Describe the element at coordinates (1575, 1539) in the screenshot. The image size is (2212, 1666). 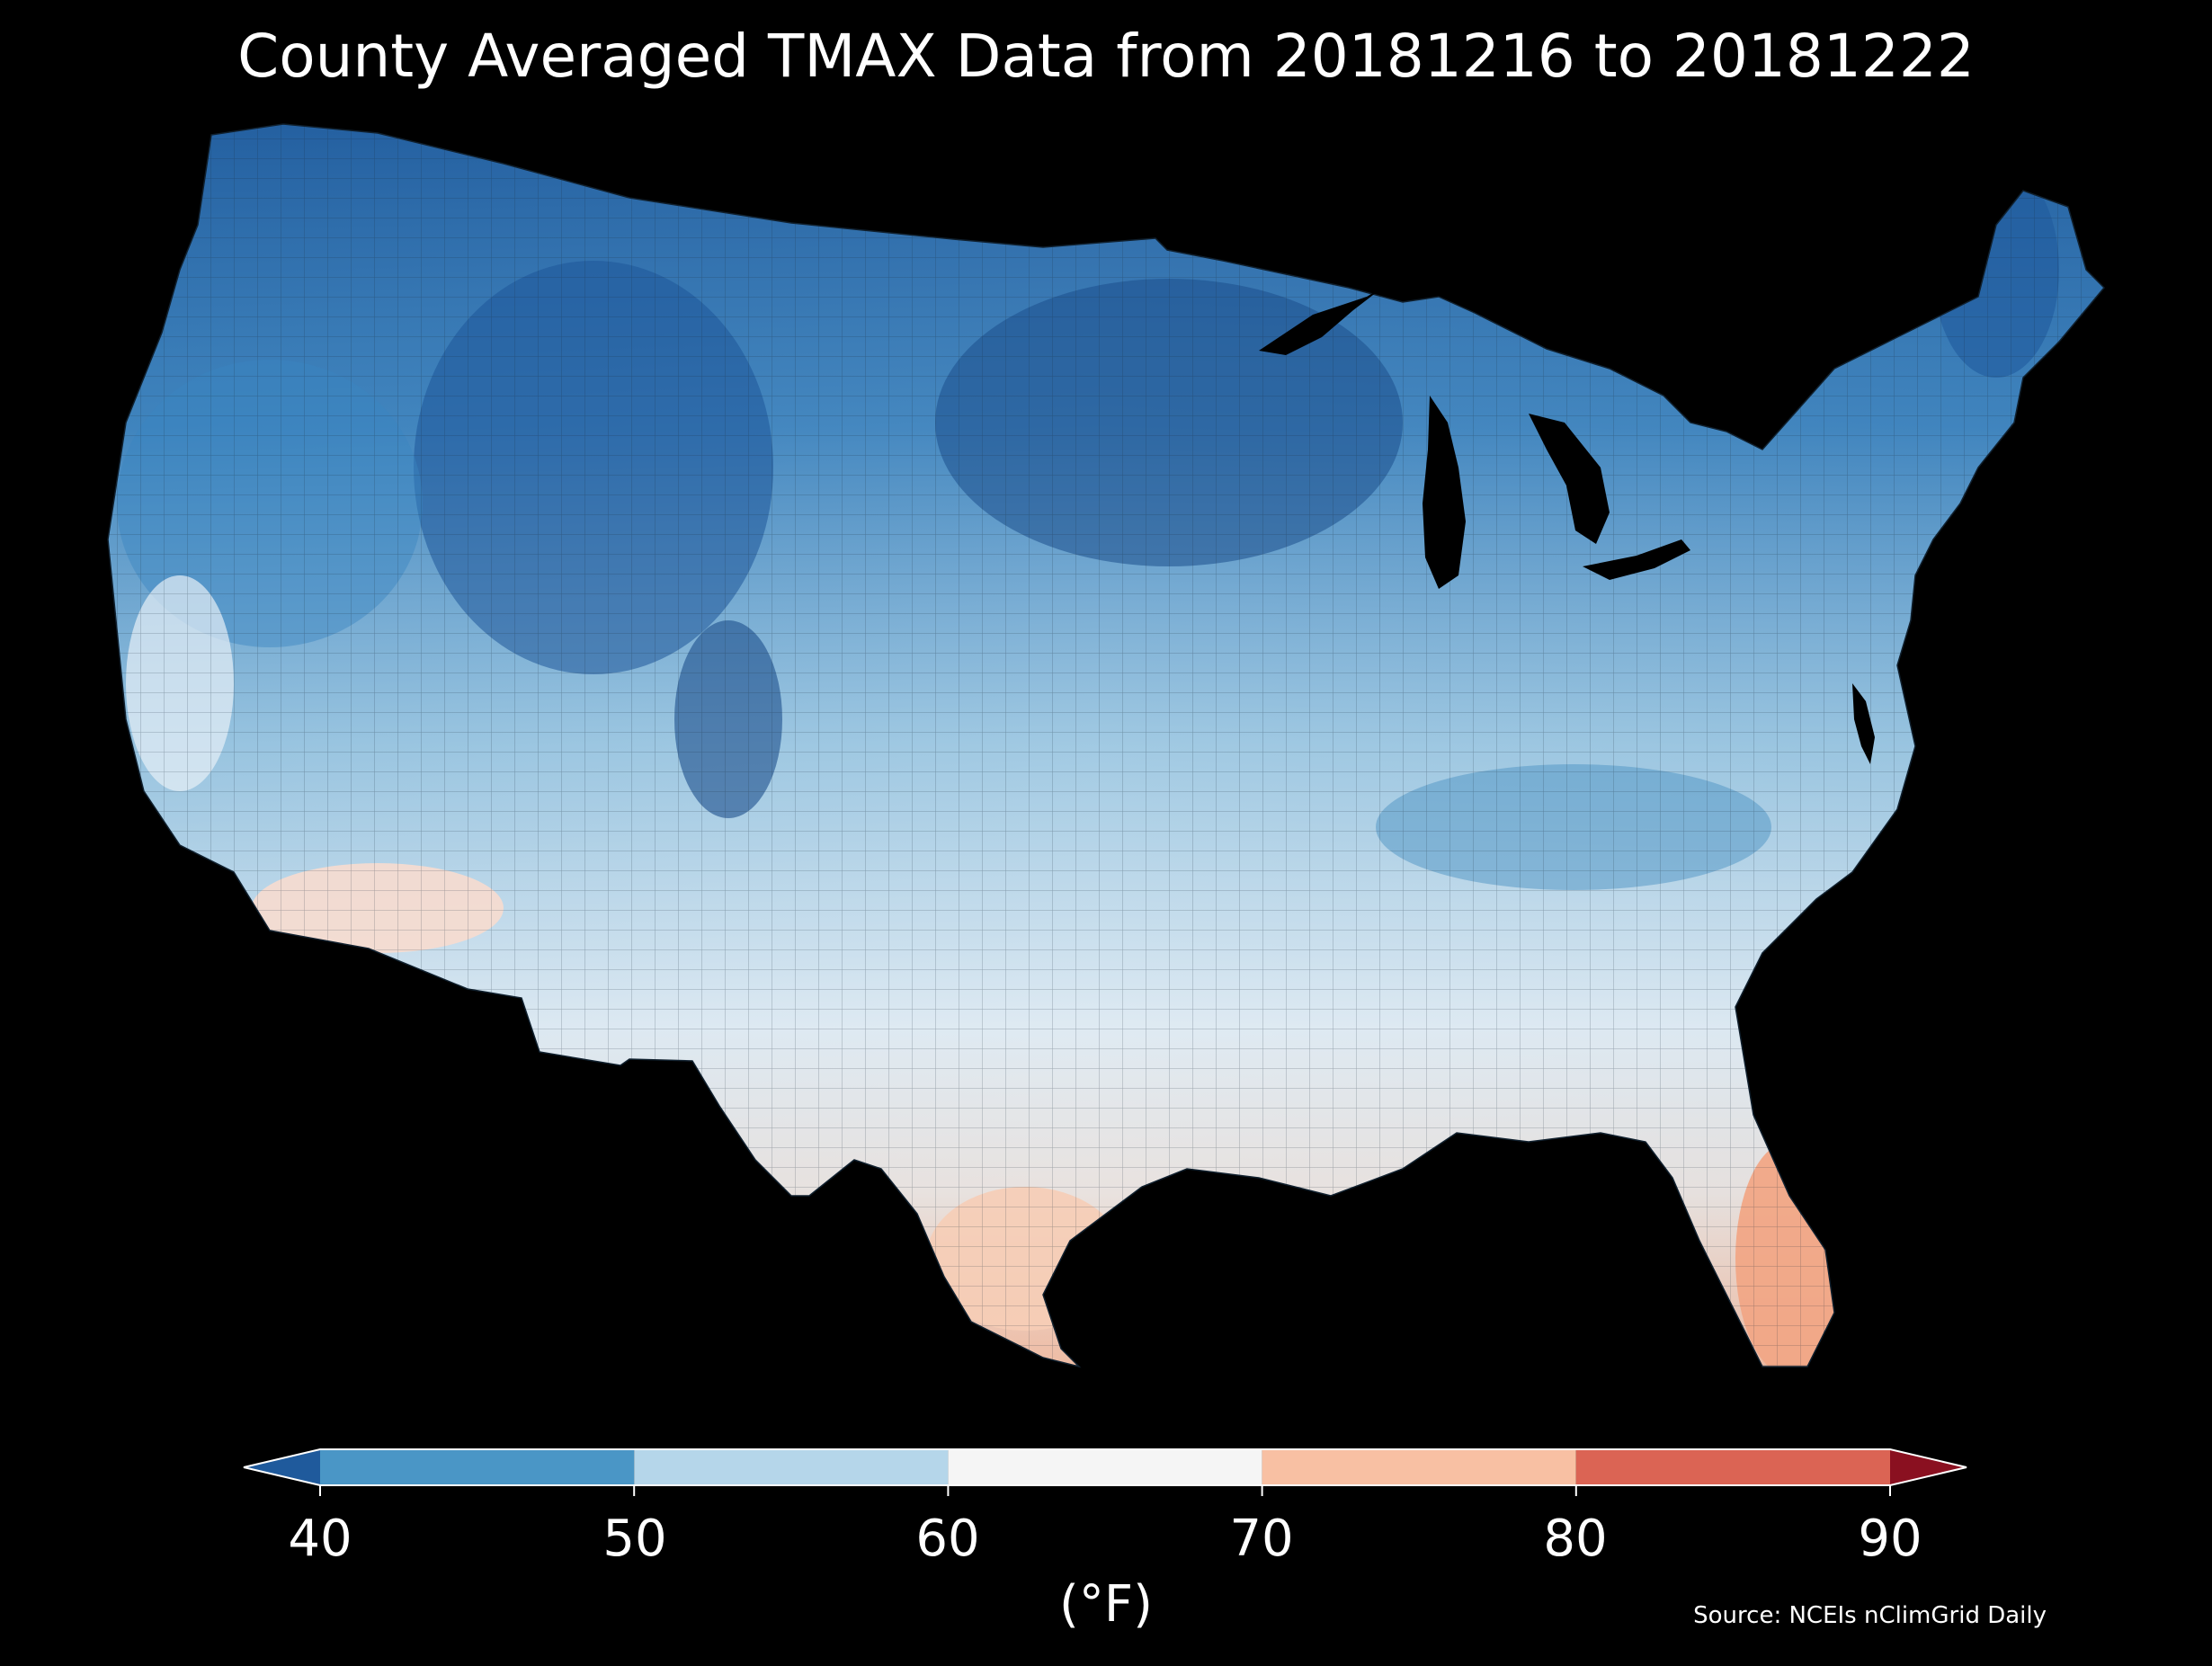
I see `colorbar-tick-80: 80` at that location.